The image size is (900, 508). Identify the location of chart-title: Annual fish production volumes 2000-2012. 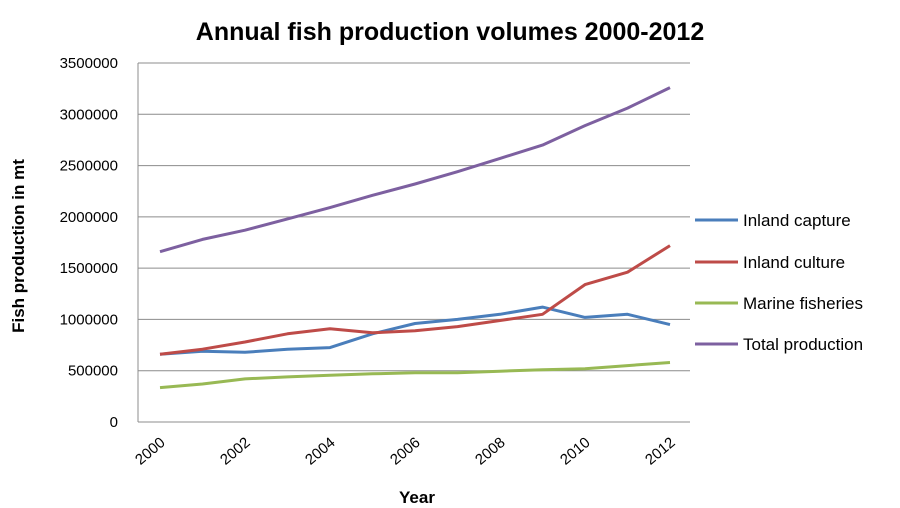
(450, 32).